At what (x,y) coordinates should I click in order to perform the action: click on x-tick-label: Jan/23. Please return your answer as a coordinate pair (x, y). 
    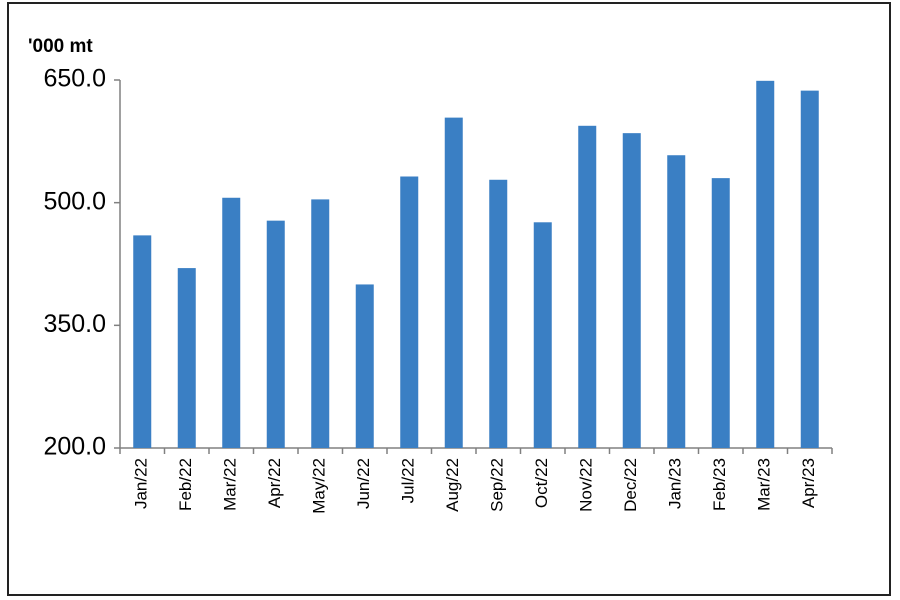
    Looking at the image, I should click on (675, 483).